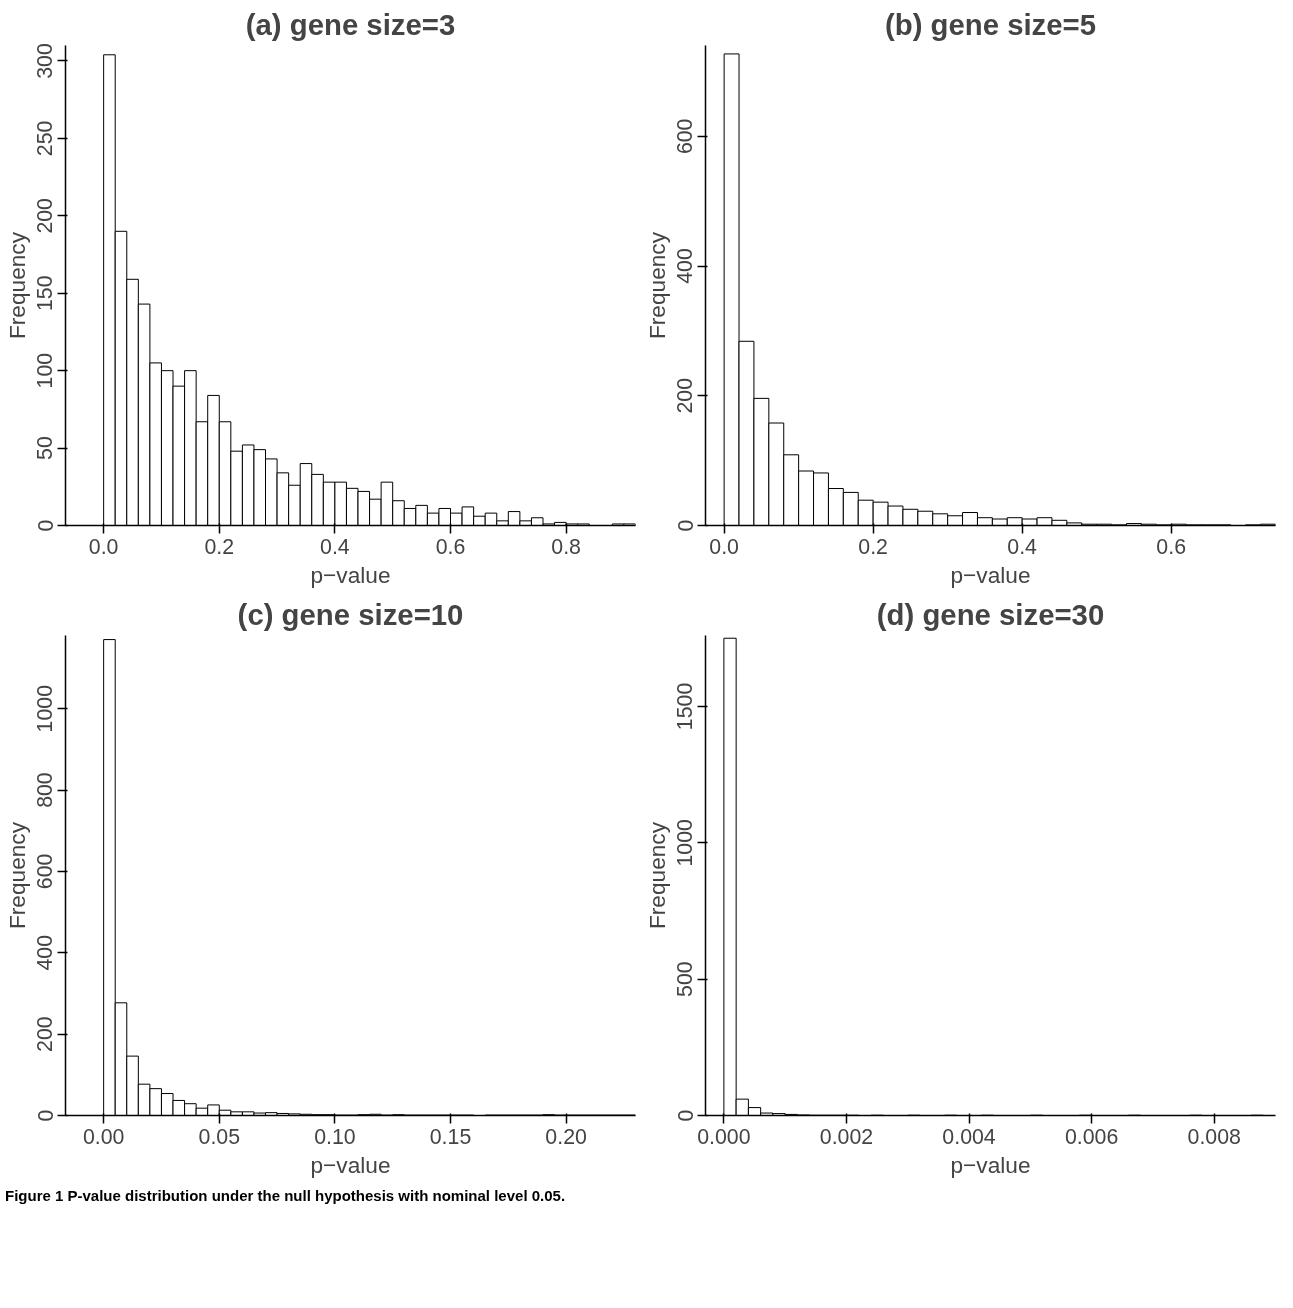 The image size is (1293, 1308). What do you see at coordinates (724, 1136) in the screenshot?
I see `x-tick-label: 0.000` at bounding box center [724, 1136].